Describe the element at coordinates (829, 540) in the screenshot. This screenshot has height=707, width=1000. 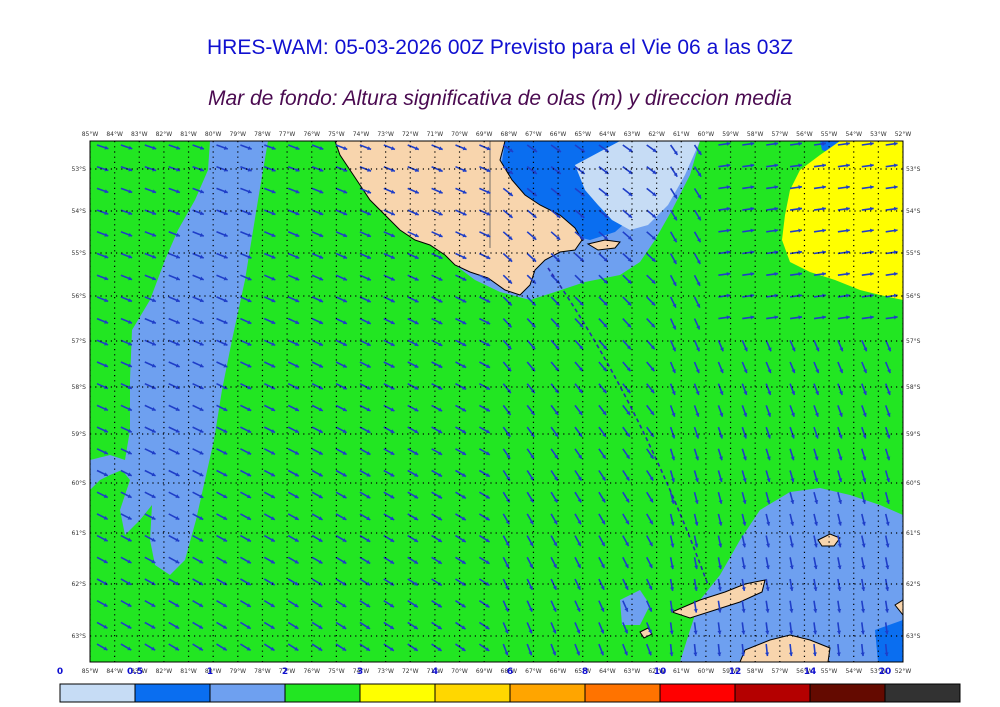
I see `land-island-se` at that location.